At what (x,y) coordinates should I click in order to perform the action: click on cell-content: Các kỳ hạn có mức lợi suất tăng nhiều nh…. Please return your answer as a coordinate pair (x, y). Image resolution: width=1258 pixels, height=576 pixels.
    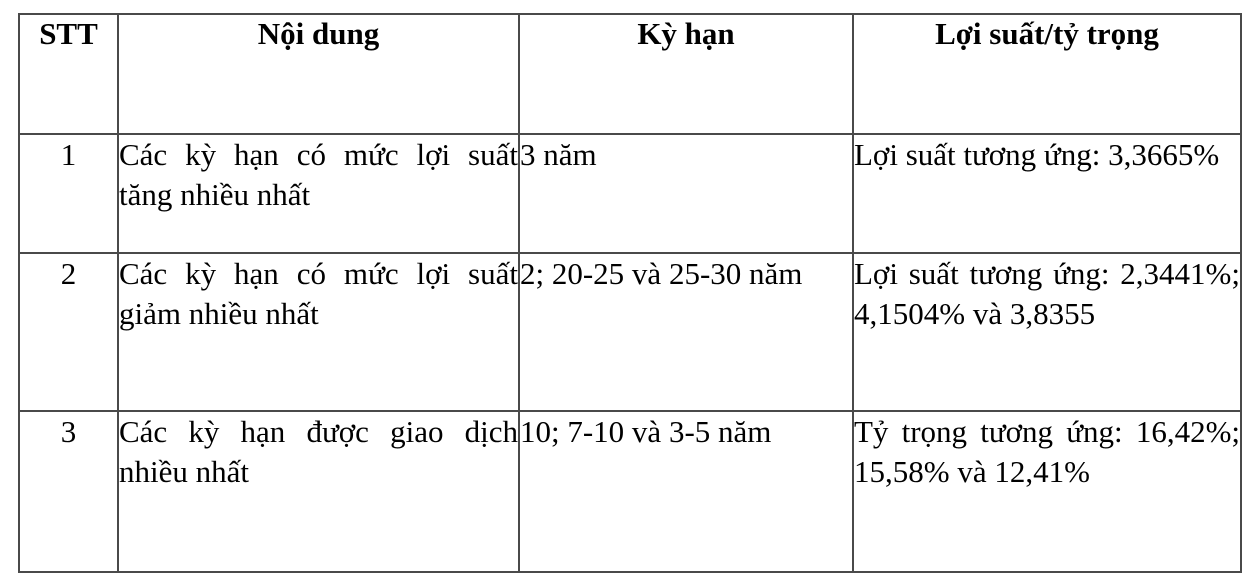
    Looking at the image, I should click on (318, 193).